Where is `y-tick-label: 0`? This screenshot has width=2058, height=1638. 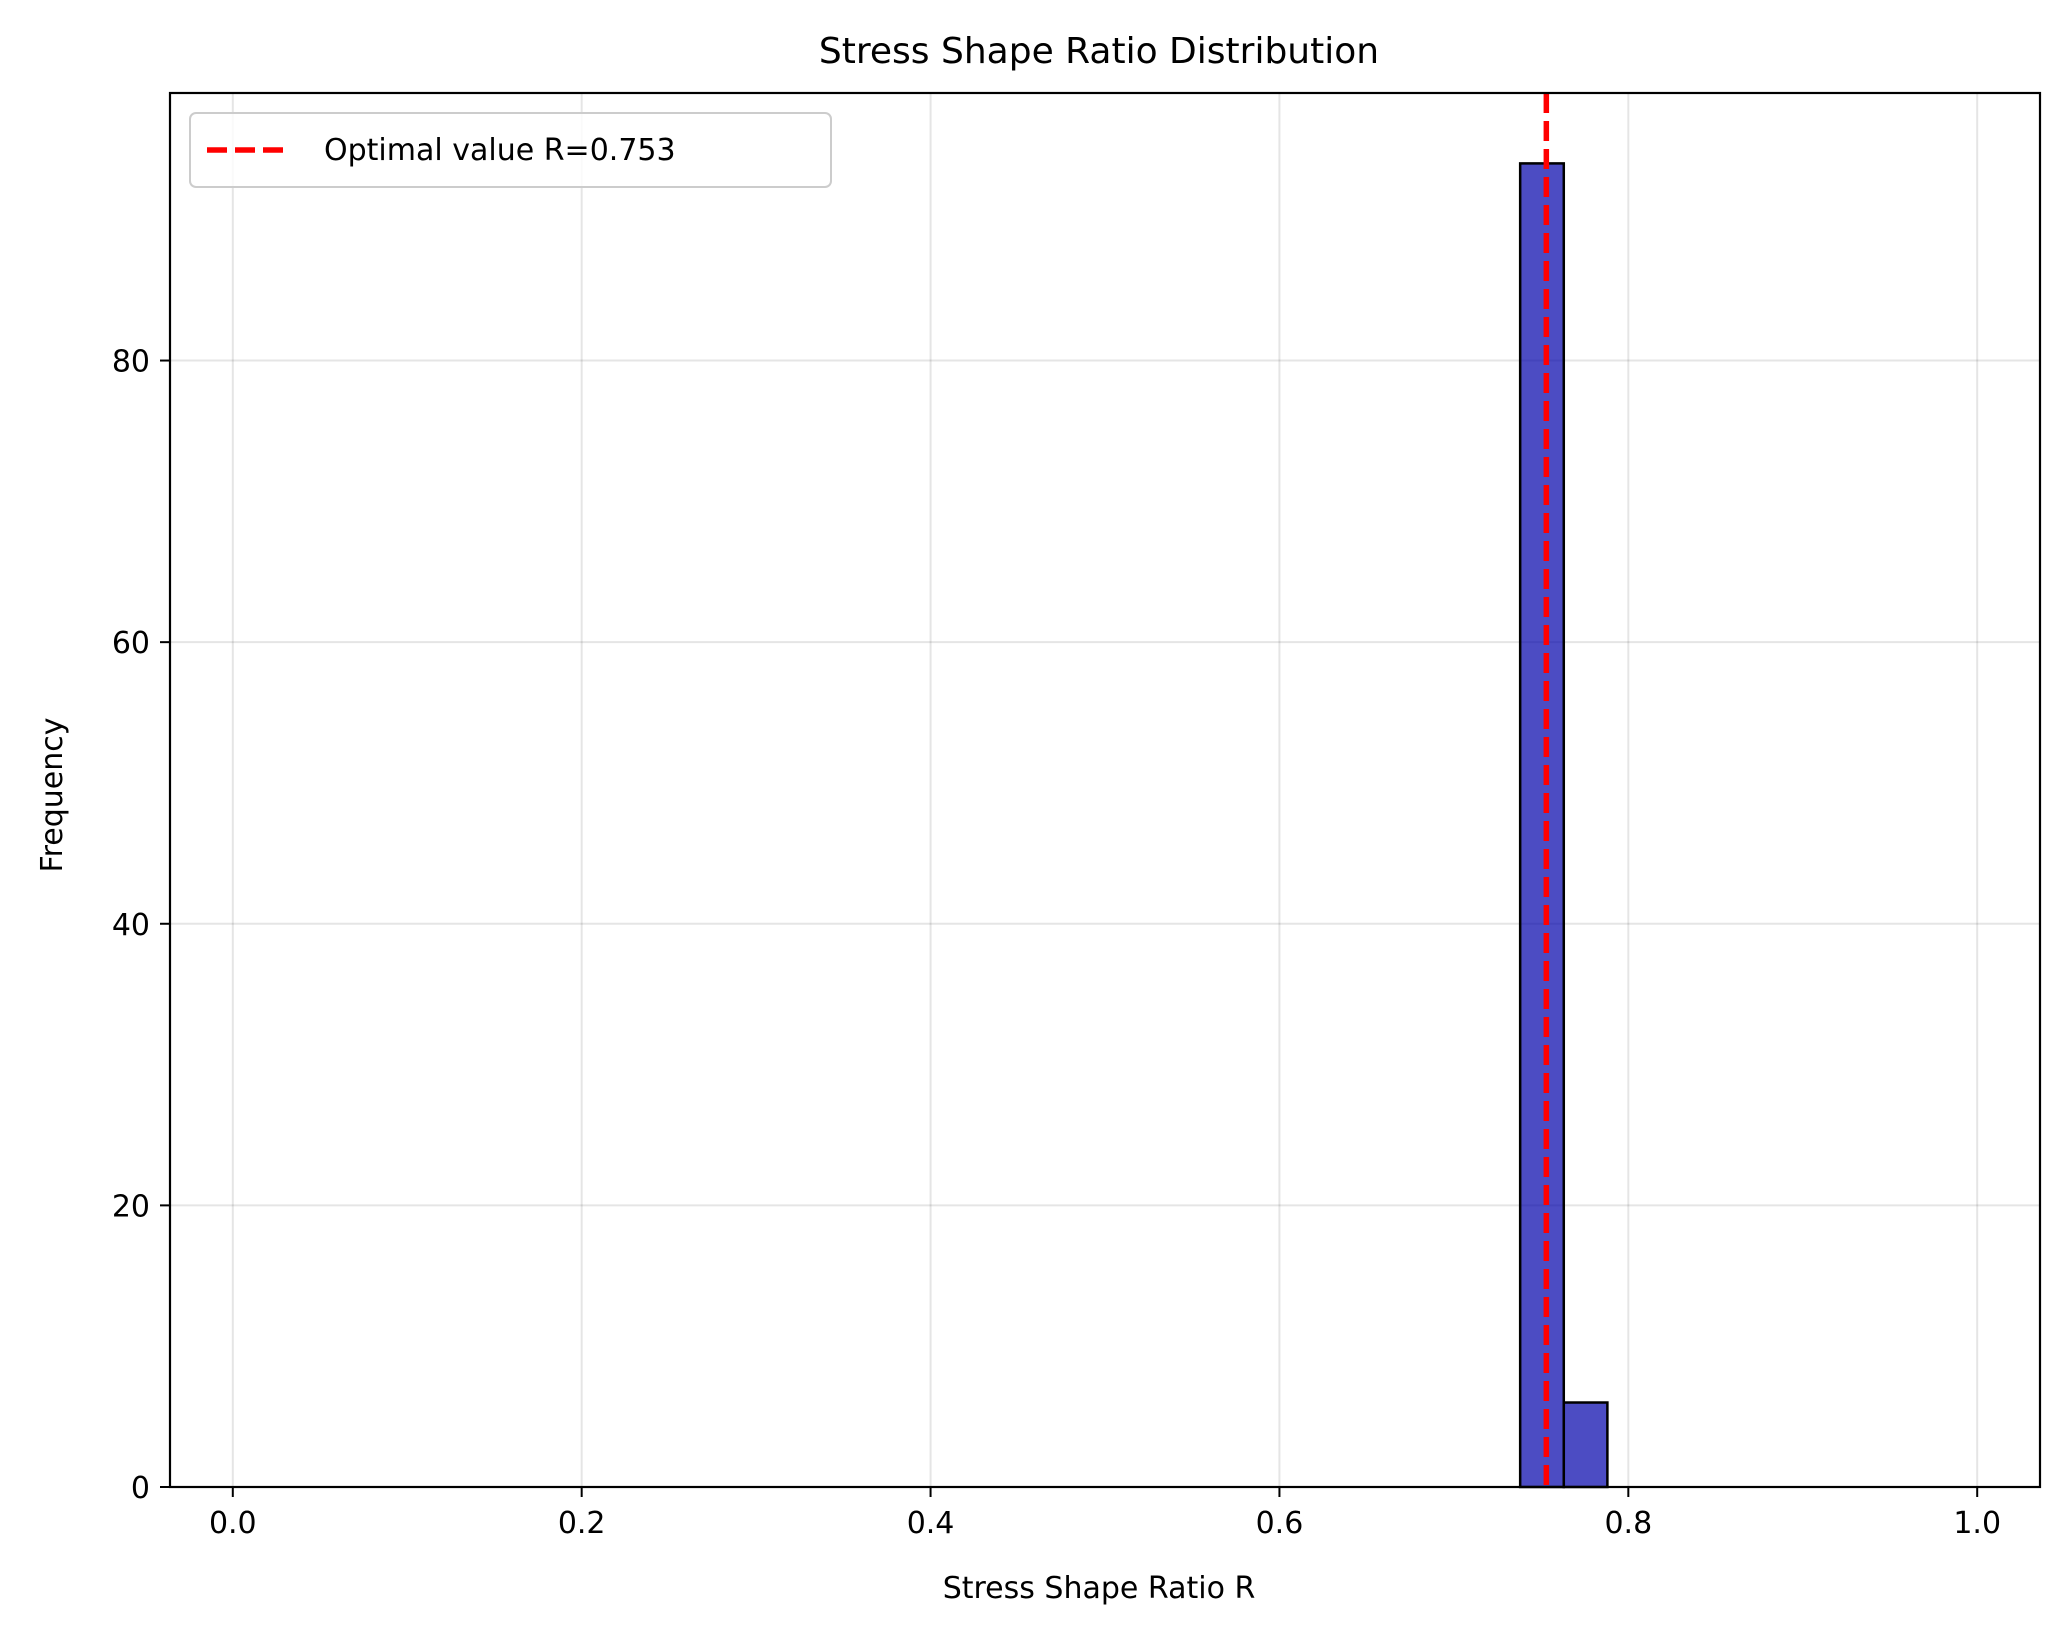 y-tick-label: 0 is located at coordinates (140, 1488).